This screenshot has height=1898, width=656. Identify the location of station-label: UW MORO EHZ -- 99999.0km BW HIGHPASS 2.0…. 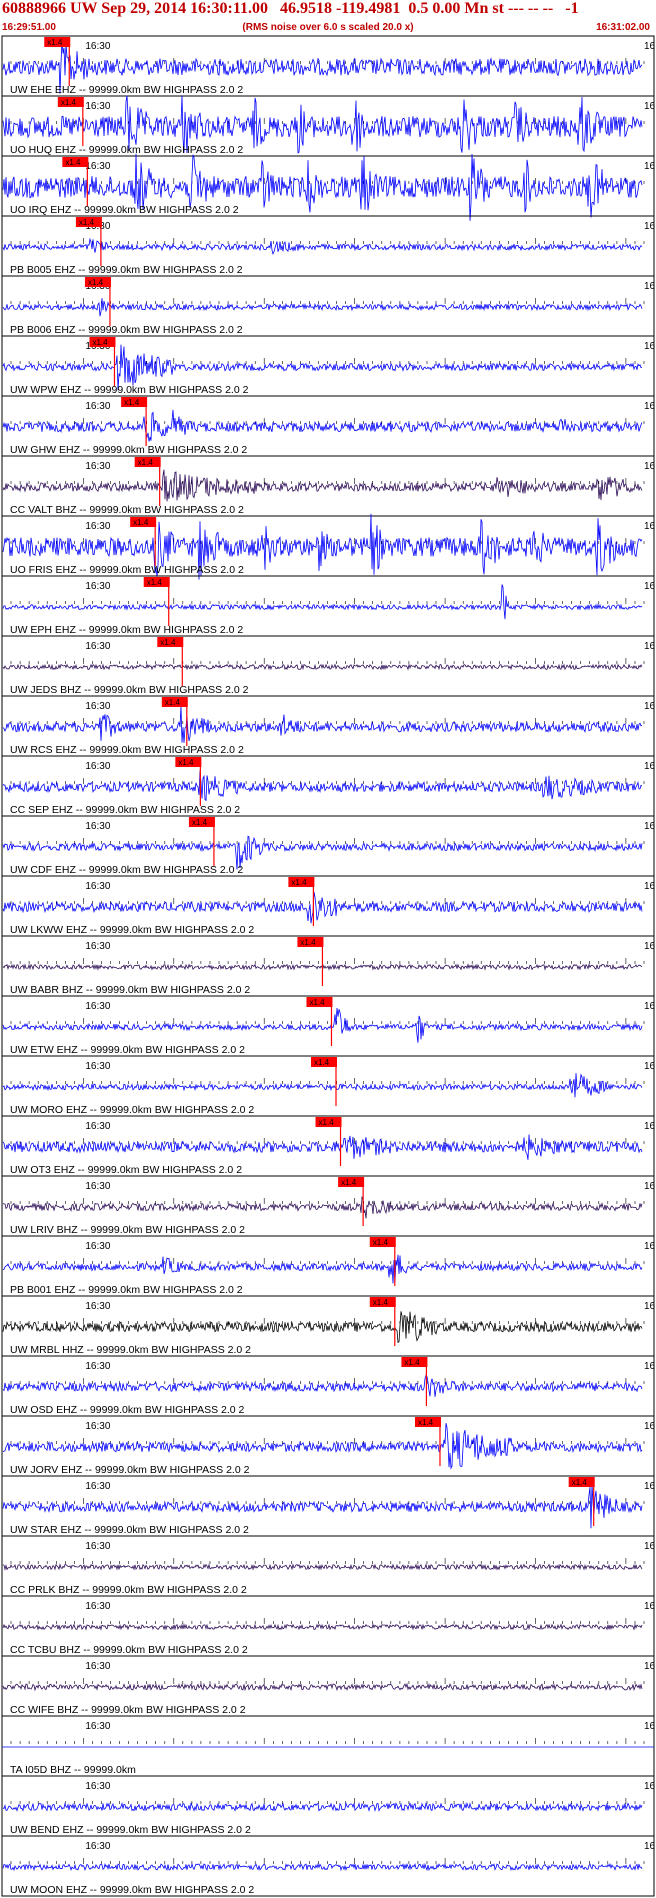
(132, 1110).